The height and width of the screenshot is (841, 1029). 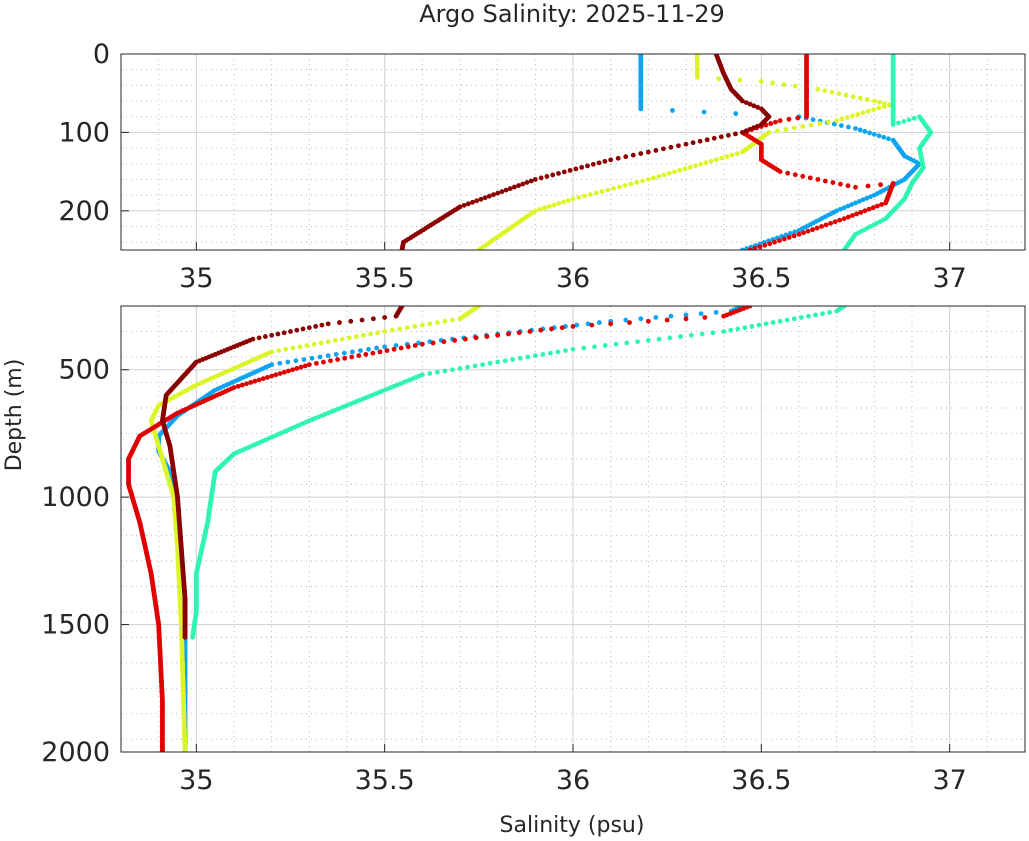 What do you see at coordinates (385, 278) in the screenshot?
I see `x-tick-label: 35.5` at bounding box center [385, 278].